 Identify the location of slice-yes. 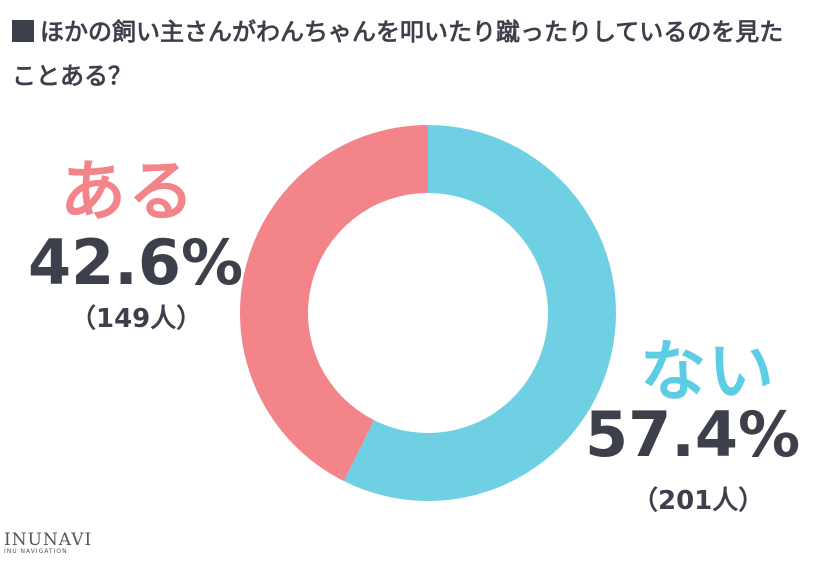
(334, 303).